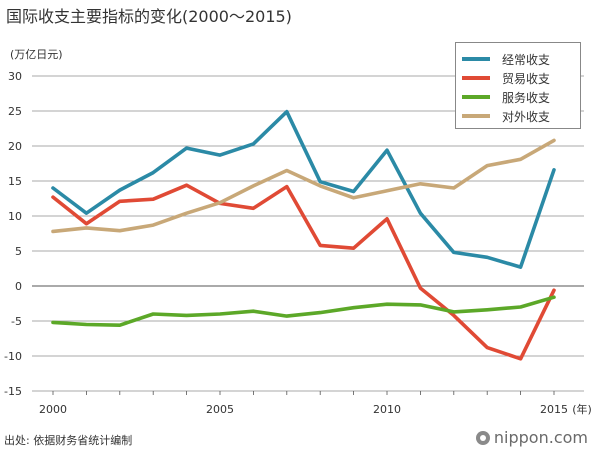  I want to click on x-tick-label: 2010, so click(387, 409).